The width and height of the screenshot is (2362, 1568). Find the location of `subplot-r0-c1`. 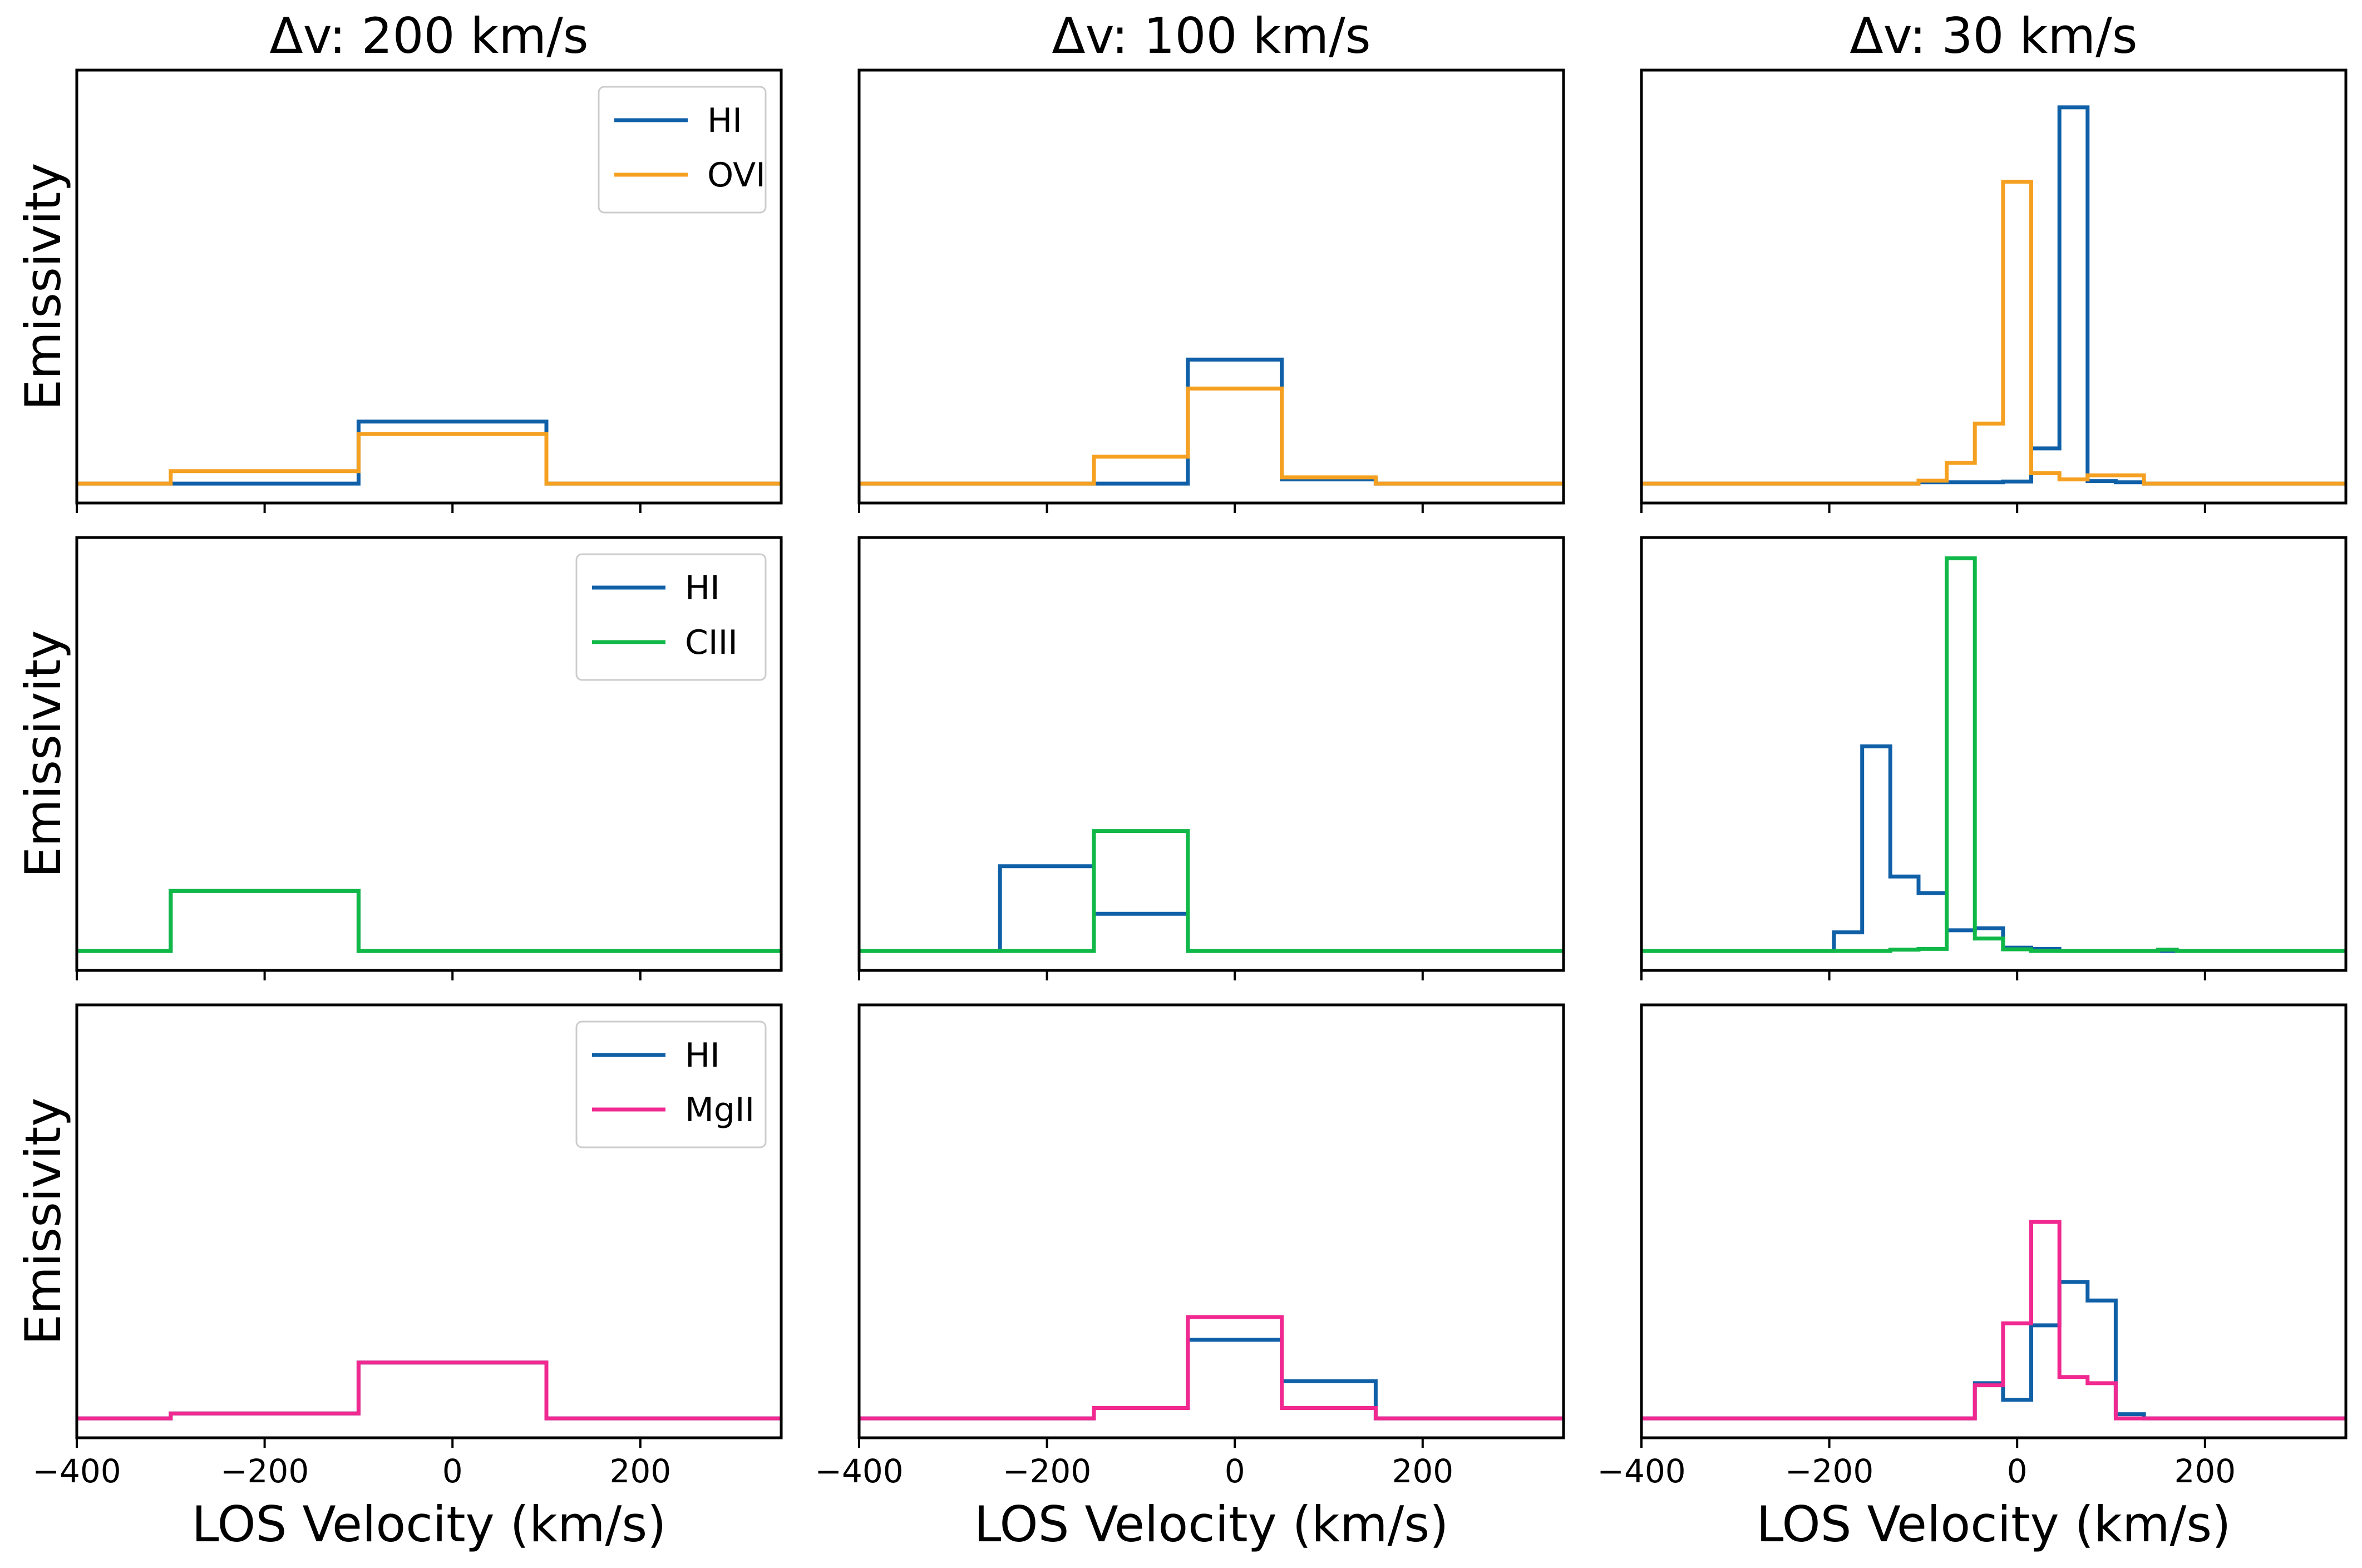

subplot-r0-c1 is located at coordinates (1211, 291).